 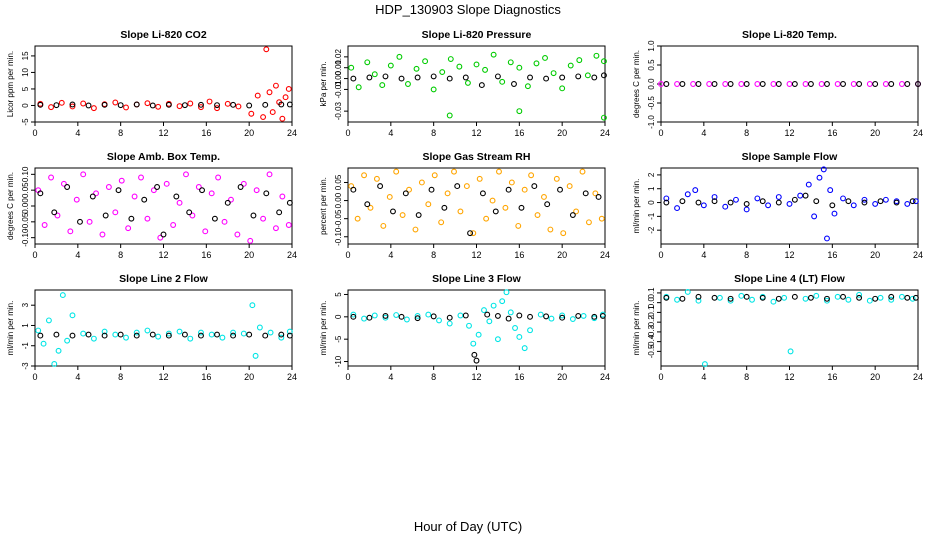 What do you see at coordinates (651, 84) in the screenshot?
I see `y-tick-label: 0.0` at bounding box center [651, 84].